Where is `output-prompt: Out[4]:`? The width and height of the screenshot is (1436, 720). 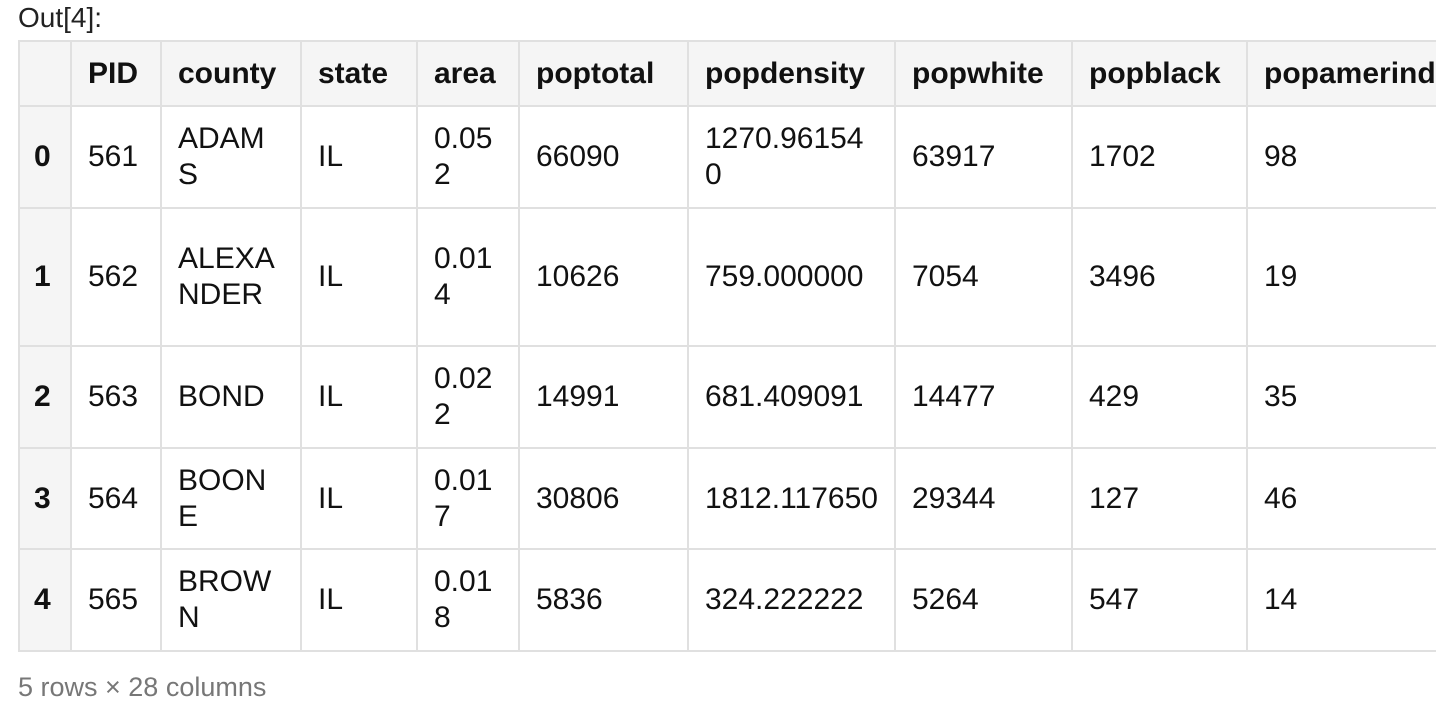 output-prompt: Out[4]: is located at coordinates (60, 17).